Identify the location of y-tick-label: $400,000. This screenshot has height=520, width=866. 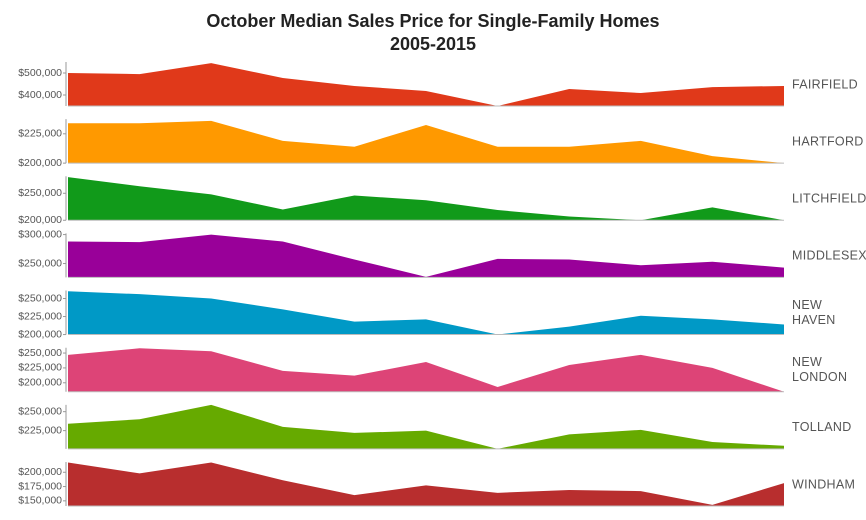
(40, 95).